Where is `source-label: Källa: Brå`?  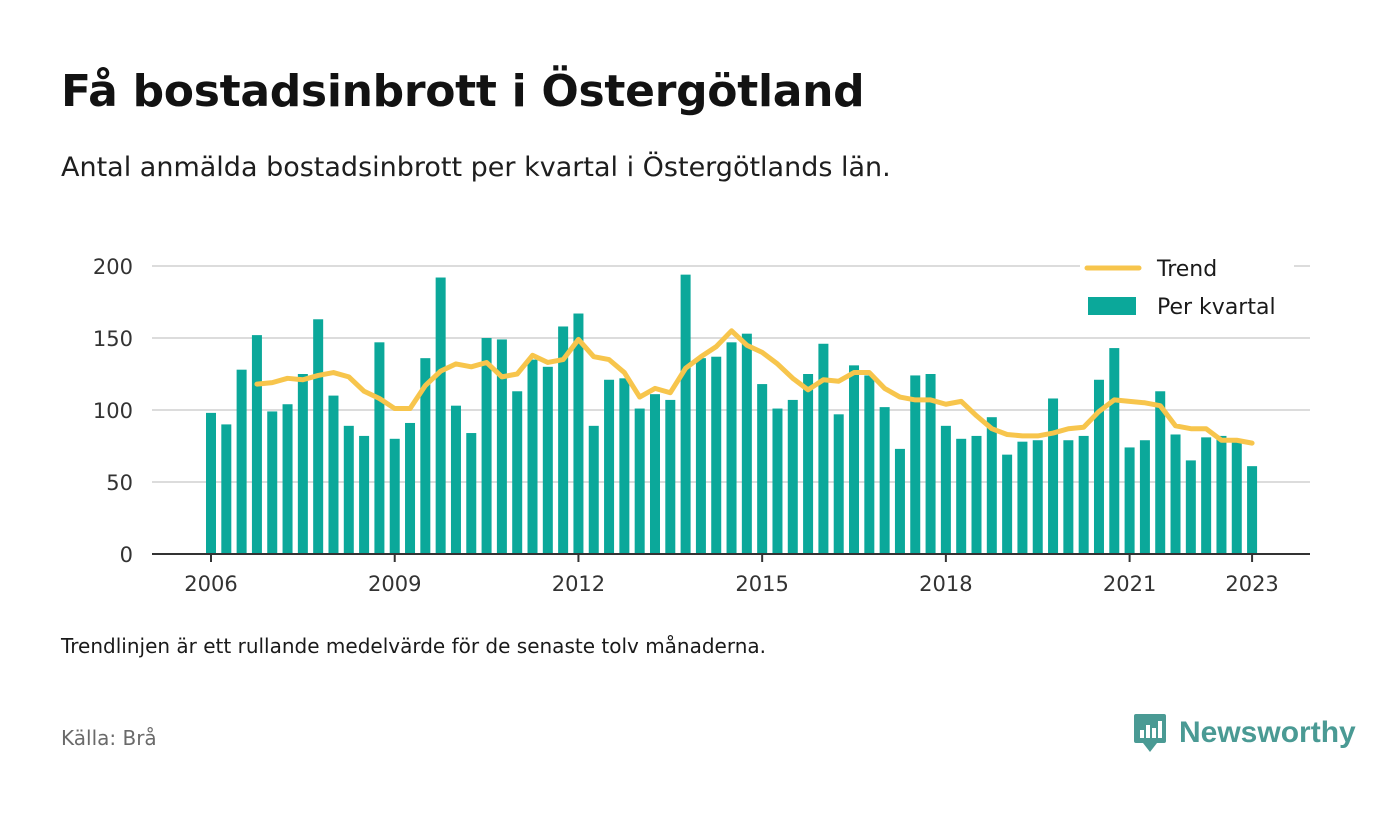
source-label: Källa: Brå is located at coordinates (109, 738).